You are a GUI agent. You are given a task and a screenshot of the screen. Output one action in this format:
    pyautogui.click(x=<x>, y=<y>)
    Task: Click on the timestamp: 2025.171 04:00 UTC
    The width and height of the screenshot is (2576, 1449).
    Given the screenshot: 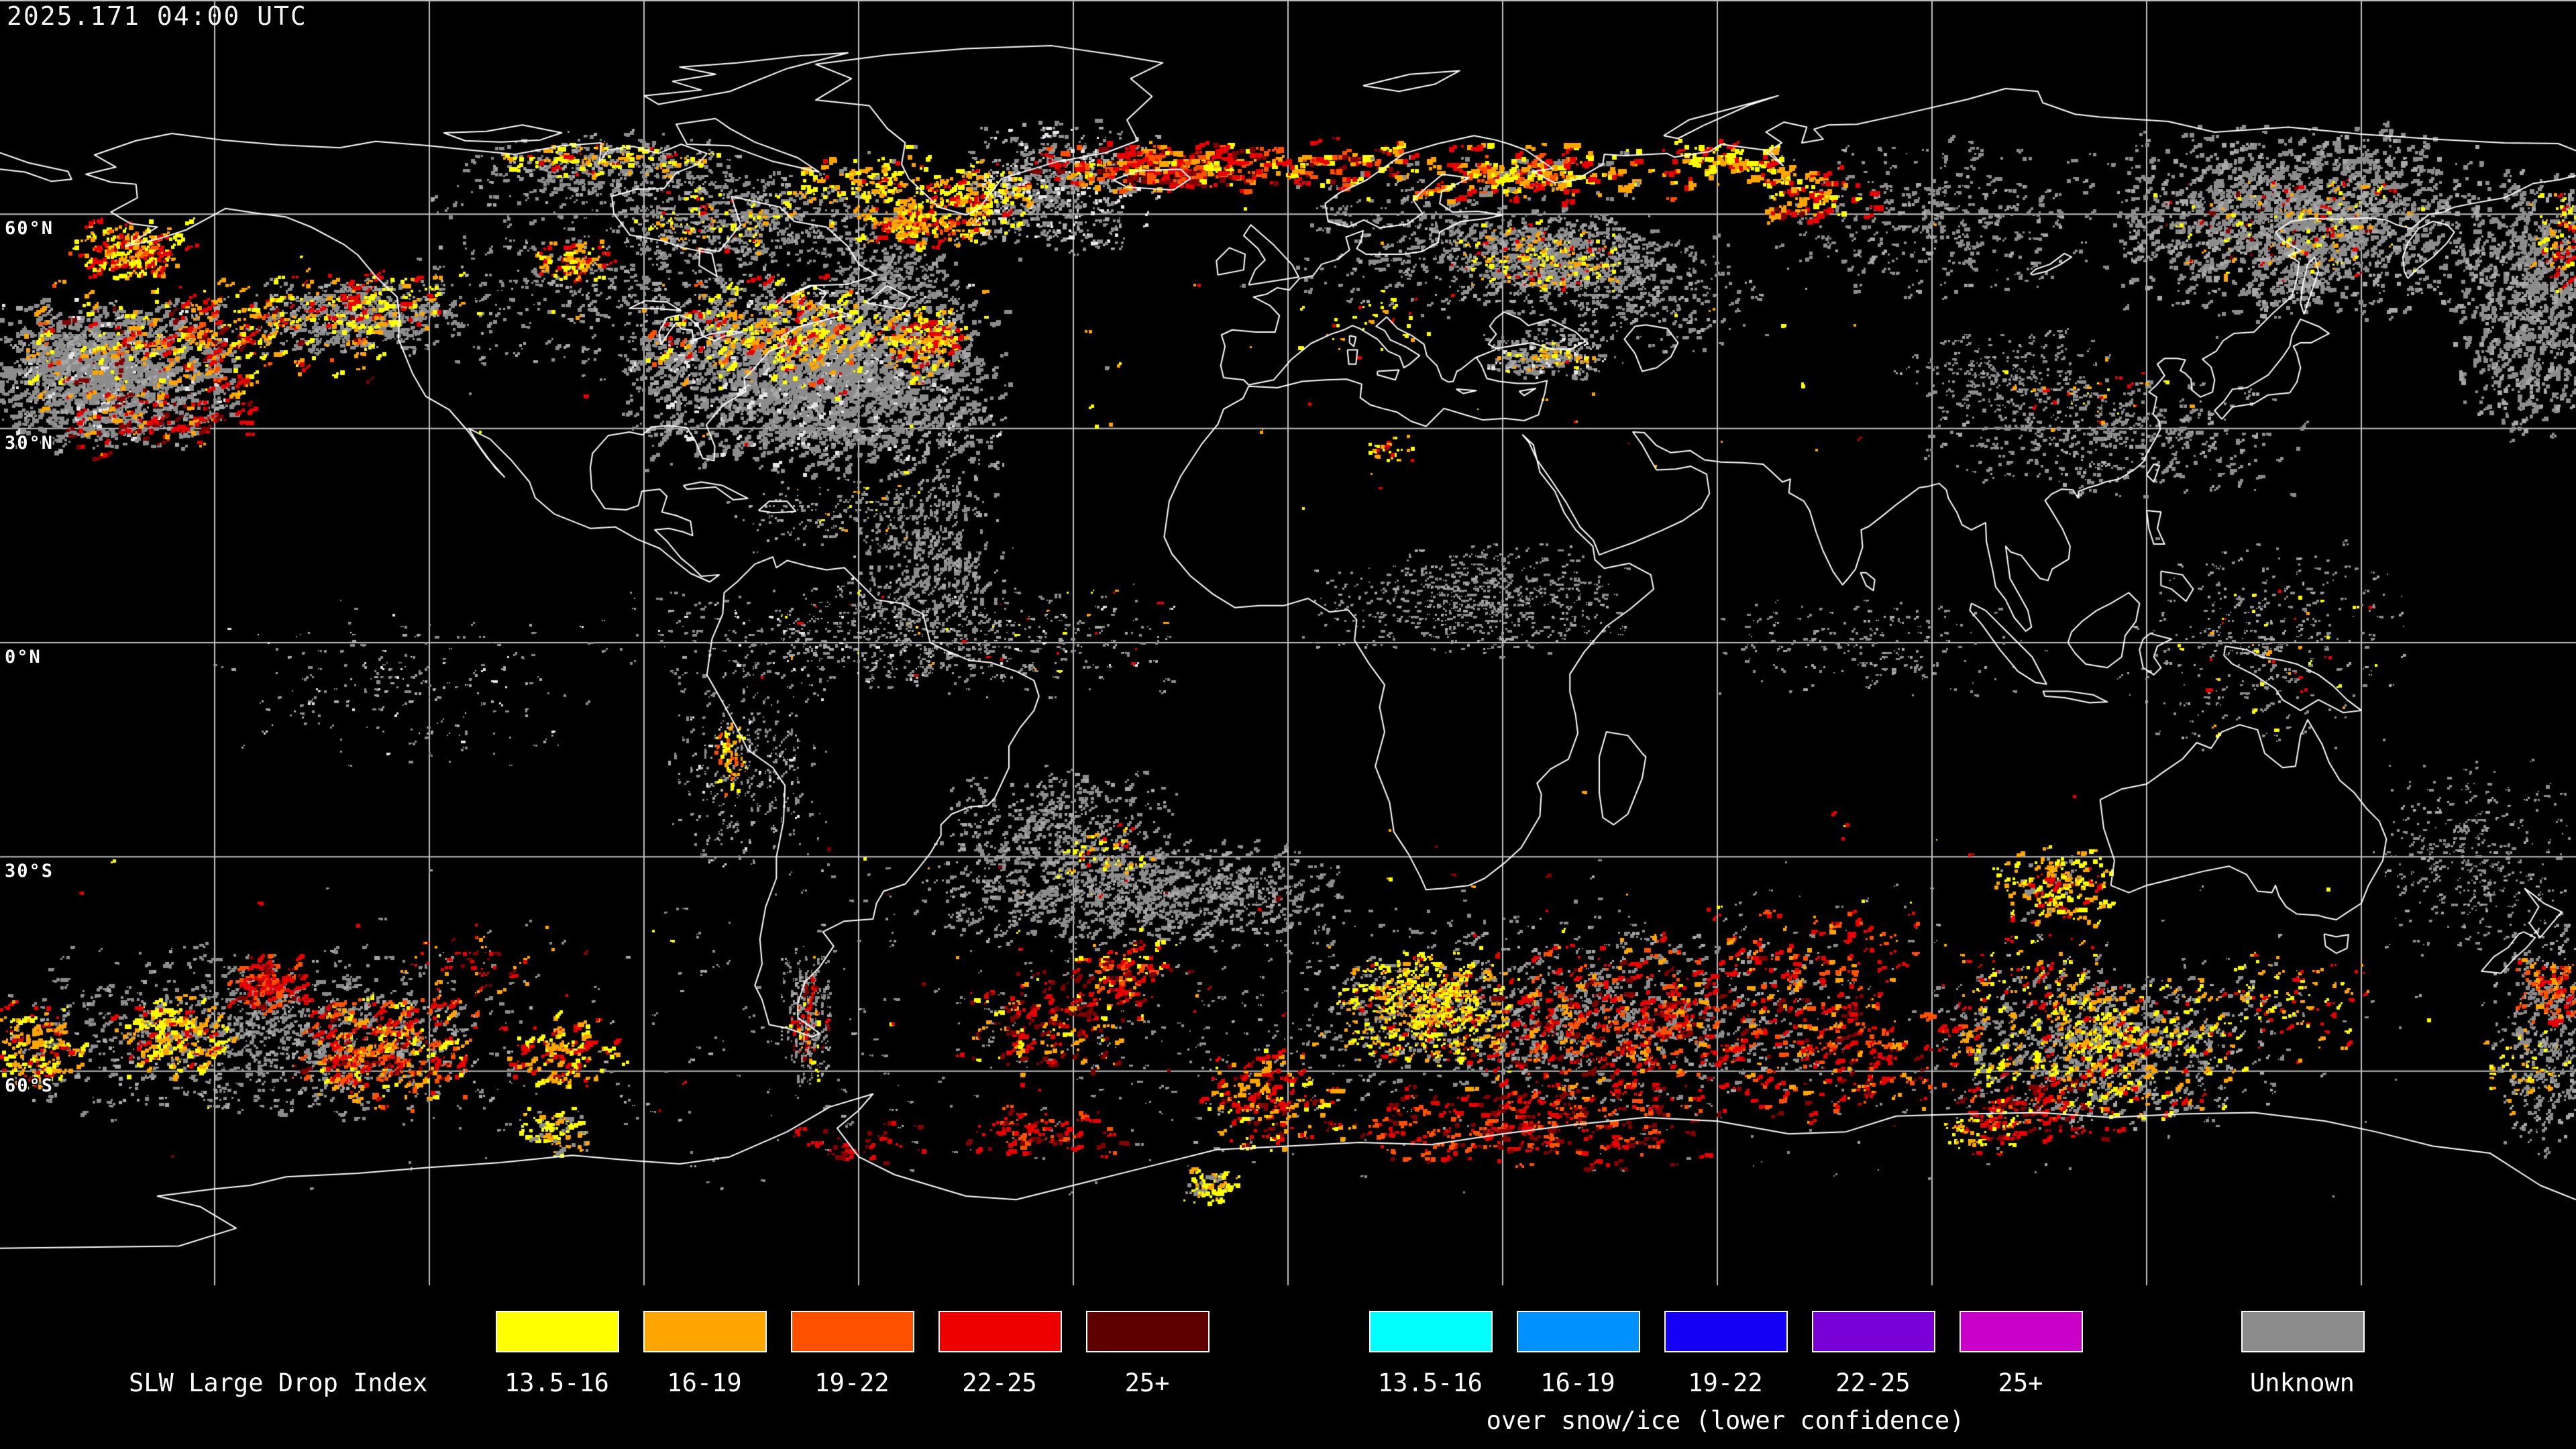 What is the action you would take?
    pyautogui.click(x=157, y=16)
    